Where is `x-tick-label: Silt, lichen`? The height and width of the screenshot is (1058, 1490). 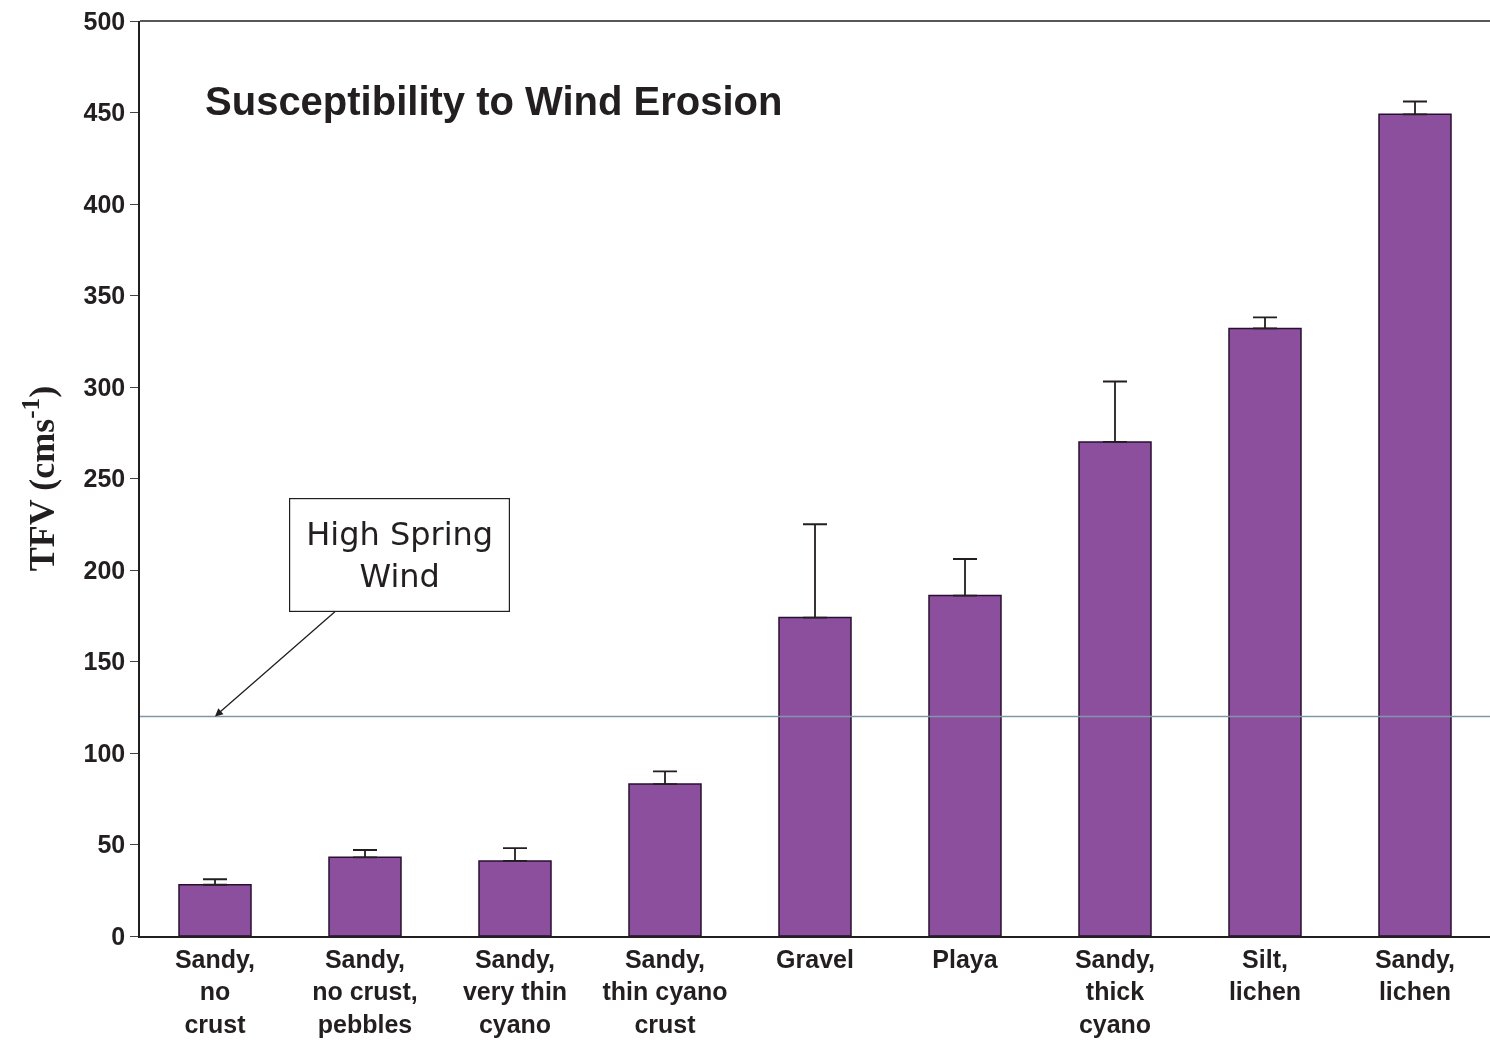 x-tick-label: Silt, lichen is located at coordinates (1265, 975).